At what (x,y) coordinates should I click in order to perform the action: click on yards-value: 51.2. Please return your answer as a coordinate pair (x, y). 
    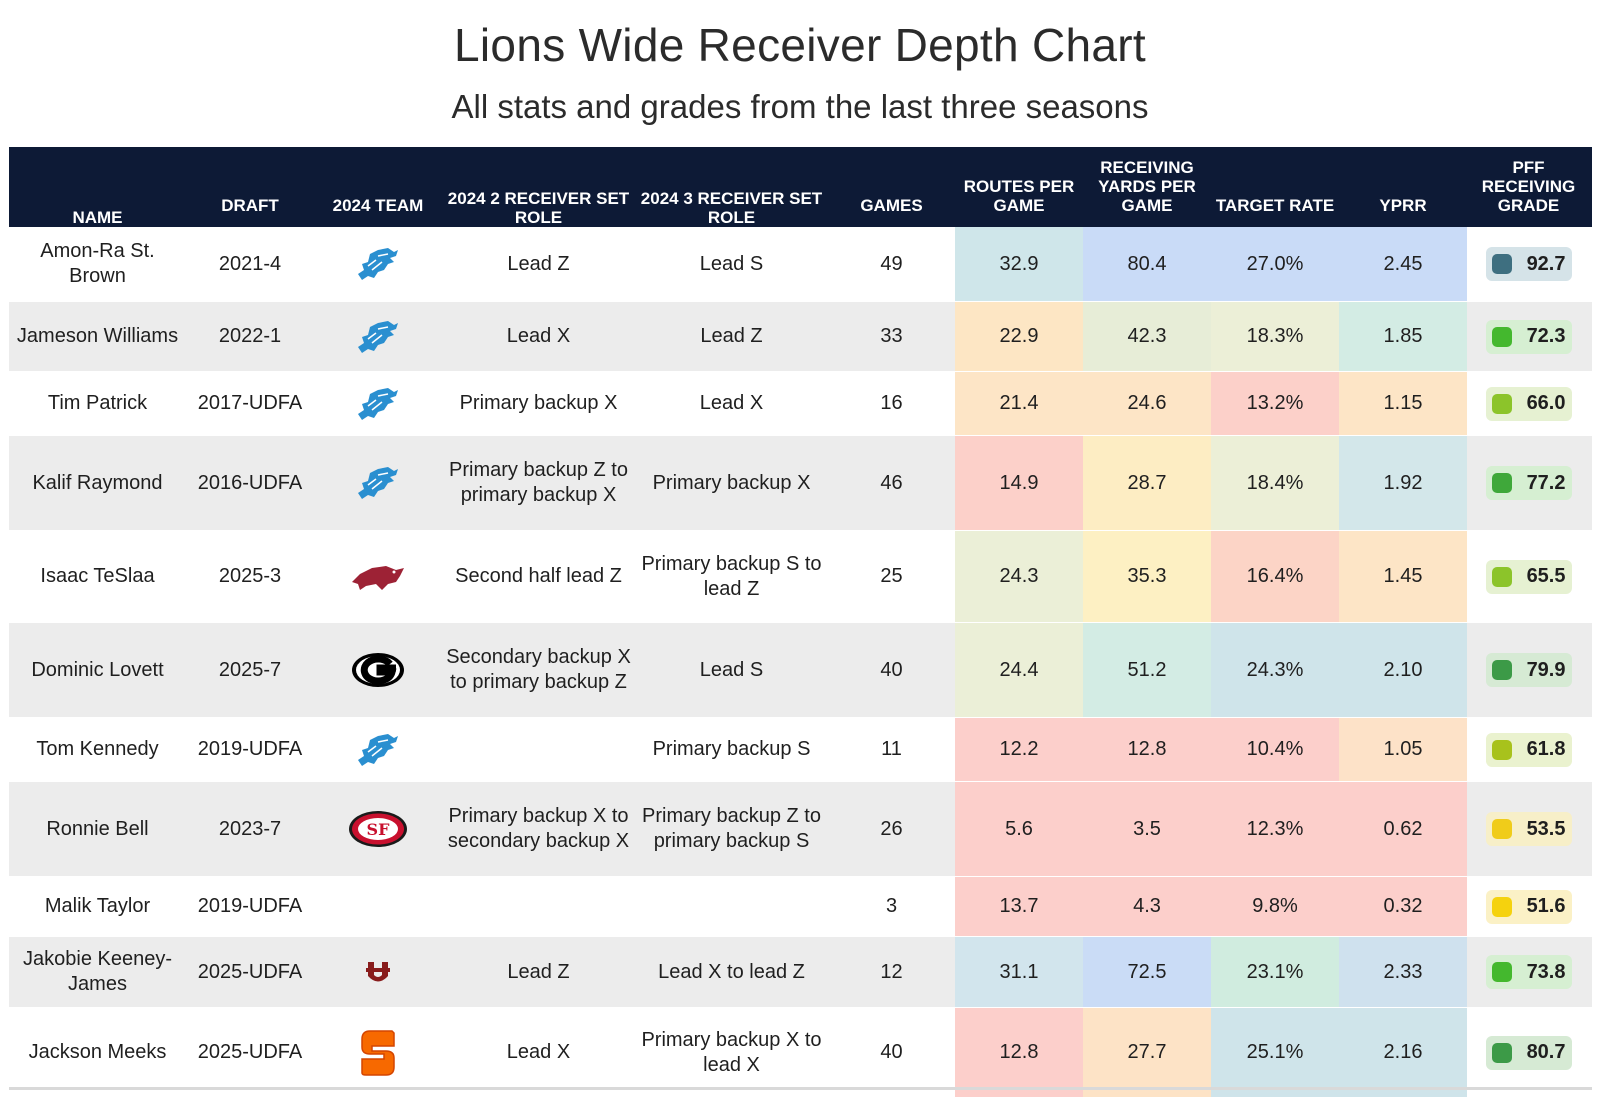
    Looking at the image, I should click on (1147, 670).